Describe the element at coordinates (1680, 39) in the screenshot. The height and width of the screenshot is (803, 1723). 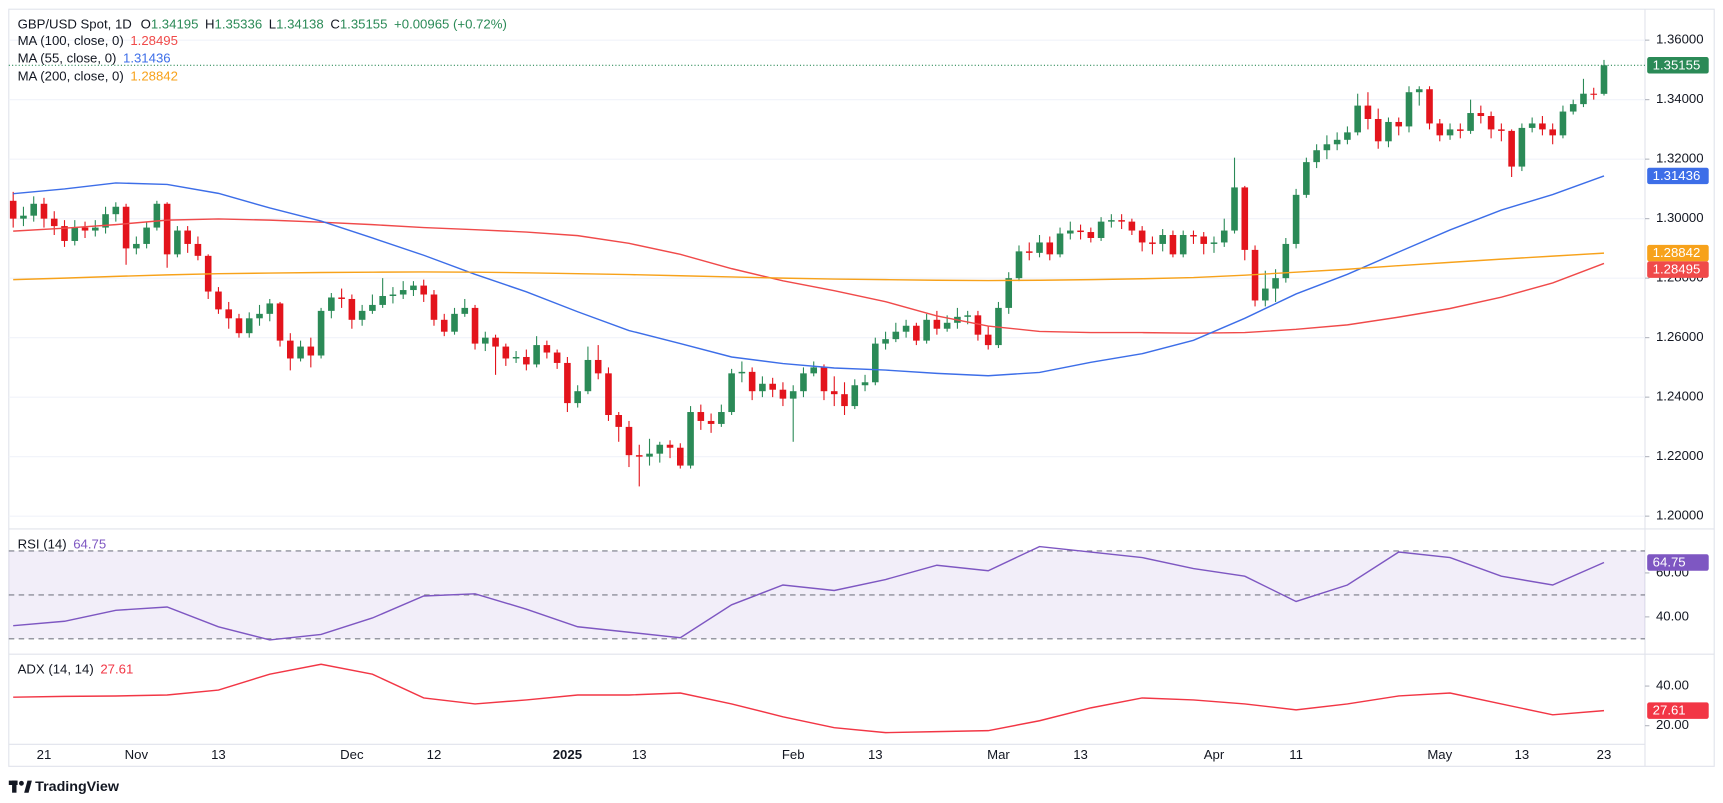
I see `y-tick-label: 1.36000` at that location.